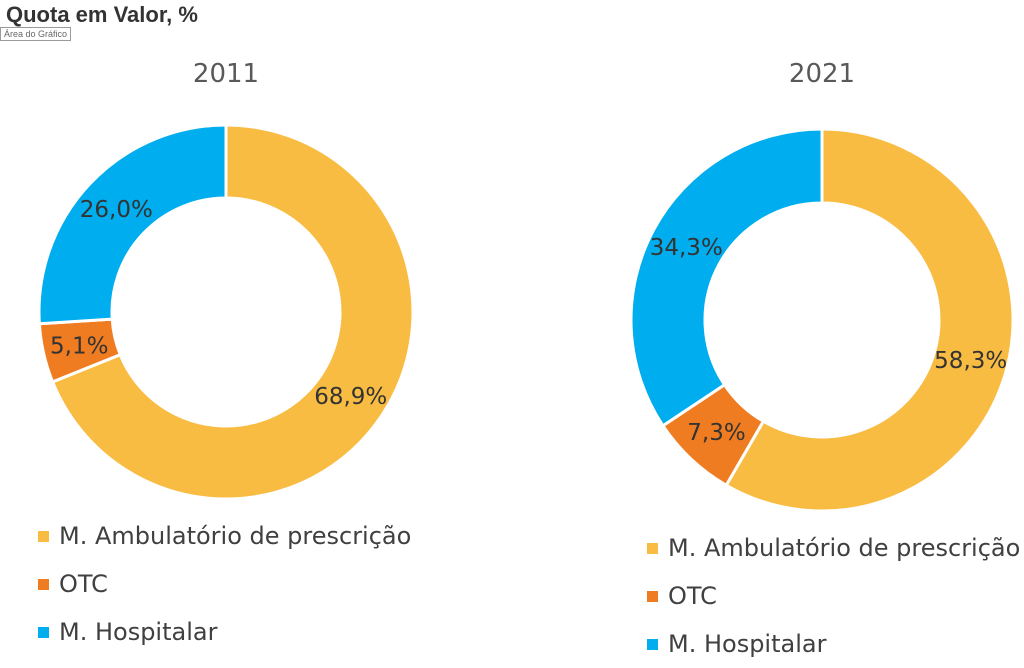 Image resolution: width=1024 pixels, height=668 pixels. I want to click on data-label-2021-m-hospitalar: 34,3%, so click(686, 248).